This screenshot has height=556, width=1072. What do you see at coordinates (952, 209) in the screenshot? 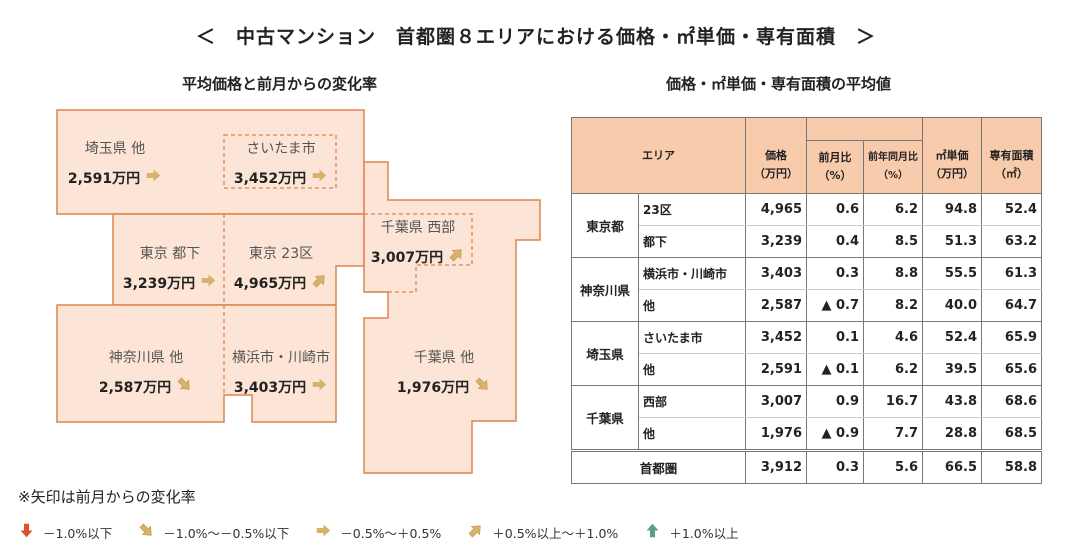
I see `value-cell: 94.8` at bounding box center [952, 209].